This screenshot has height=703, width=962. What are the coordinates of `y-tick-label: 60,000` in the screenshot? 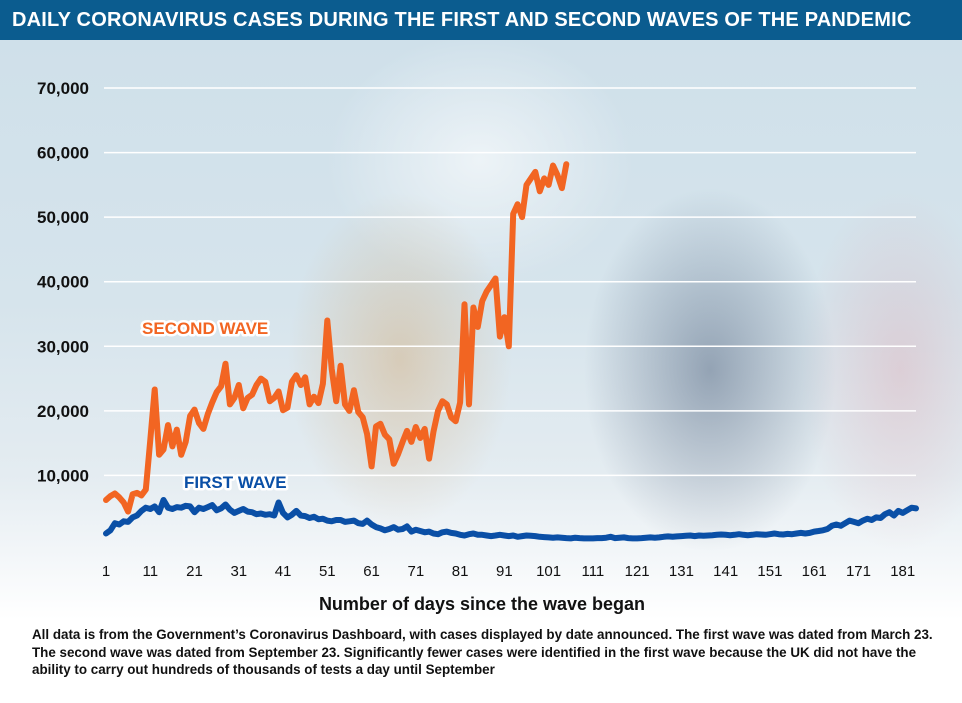 It's located at (63, 153).